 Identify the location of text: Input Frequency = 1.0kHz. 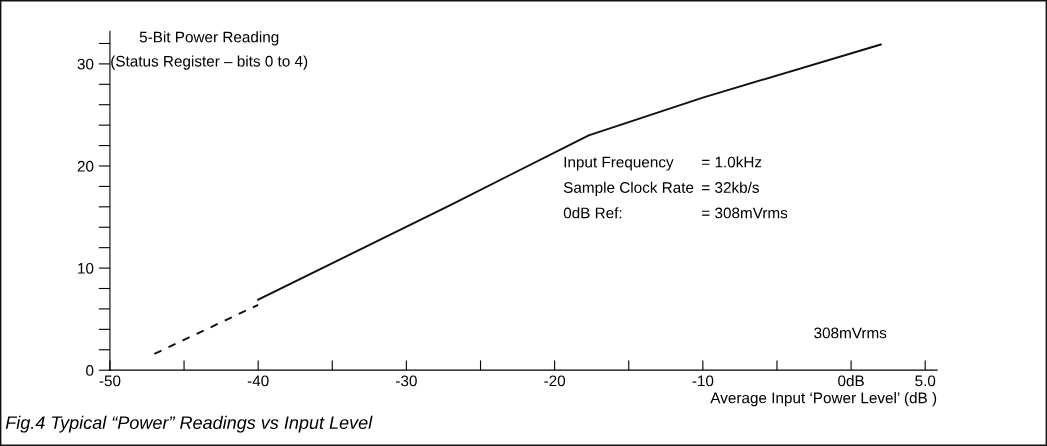
(663, 163).